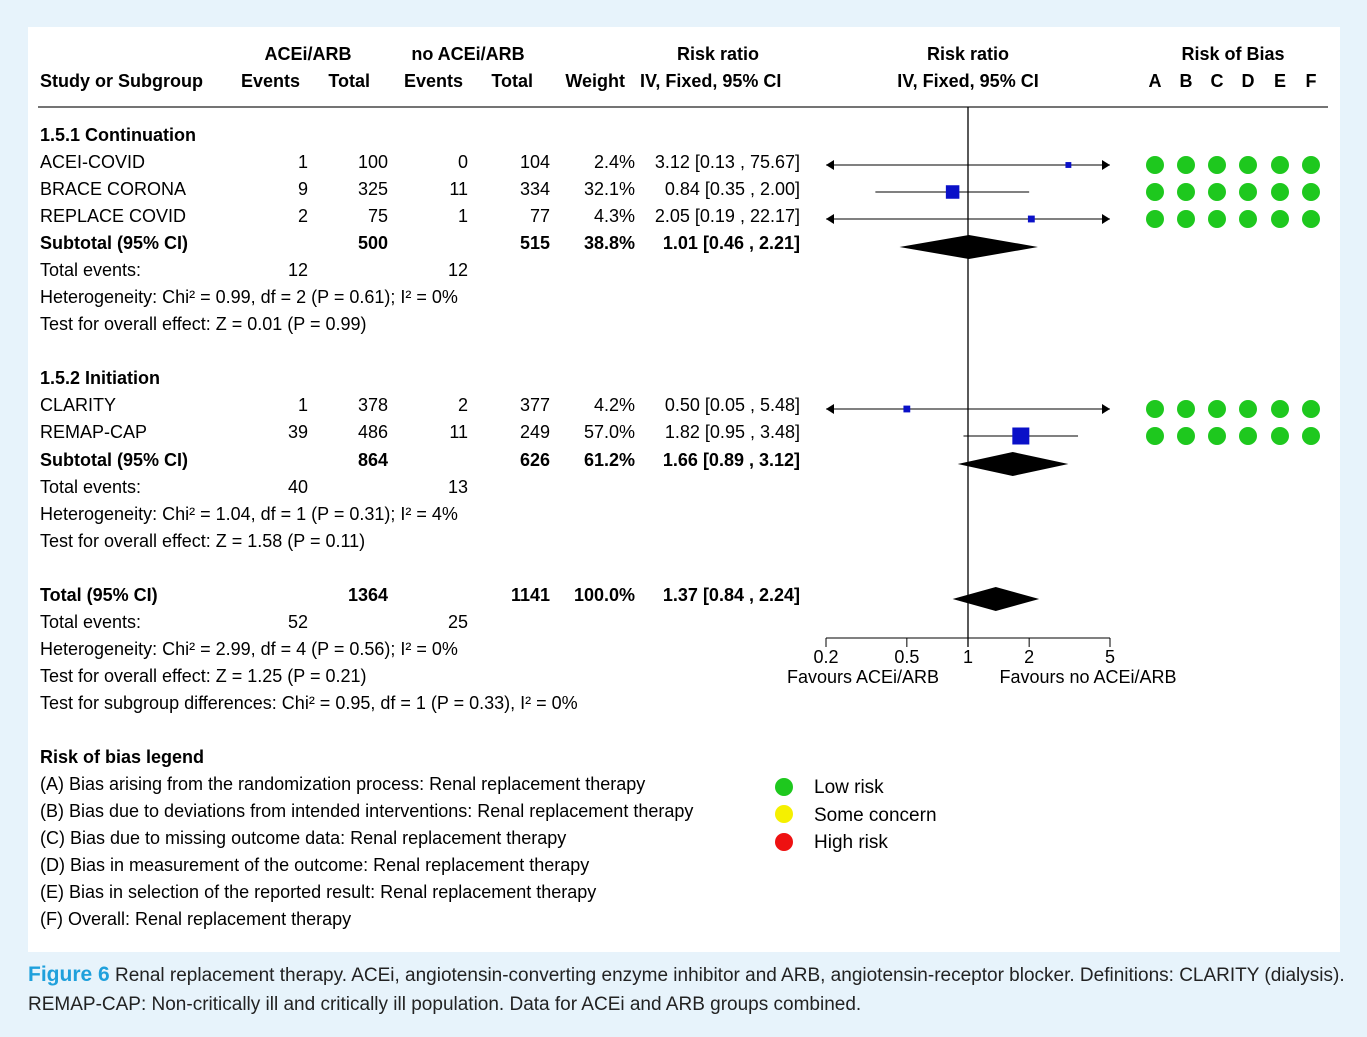 The width and height of the screenshot is (1367, 1037). I want to click on total1-cell: 100, so click(372, 162).